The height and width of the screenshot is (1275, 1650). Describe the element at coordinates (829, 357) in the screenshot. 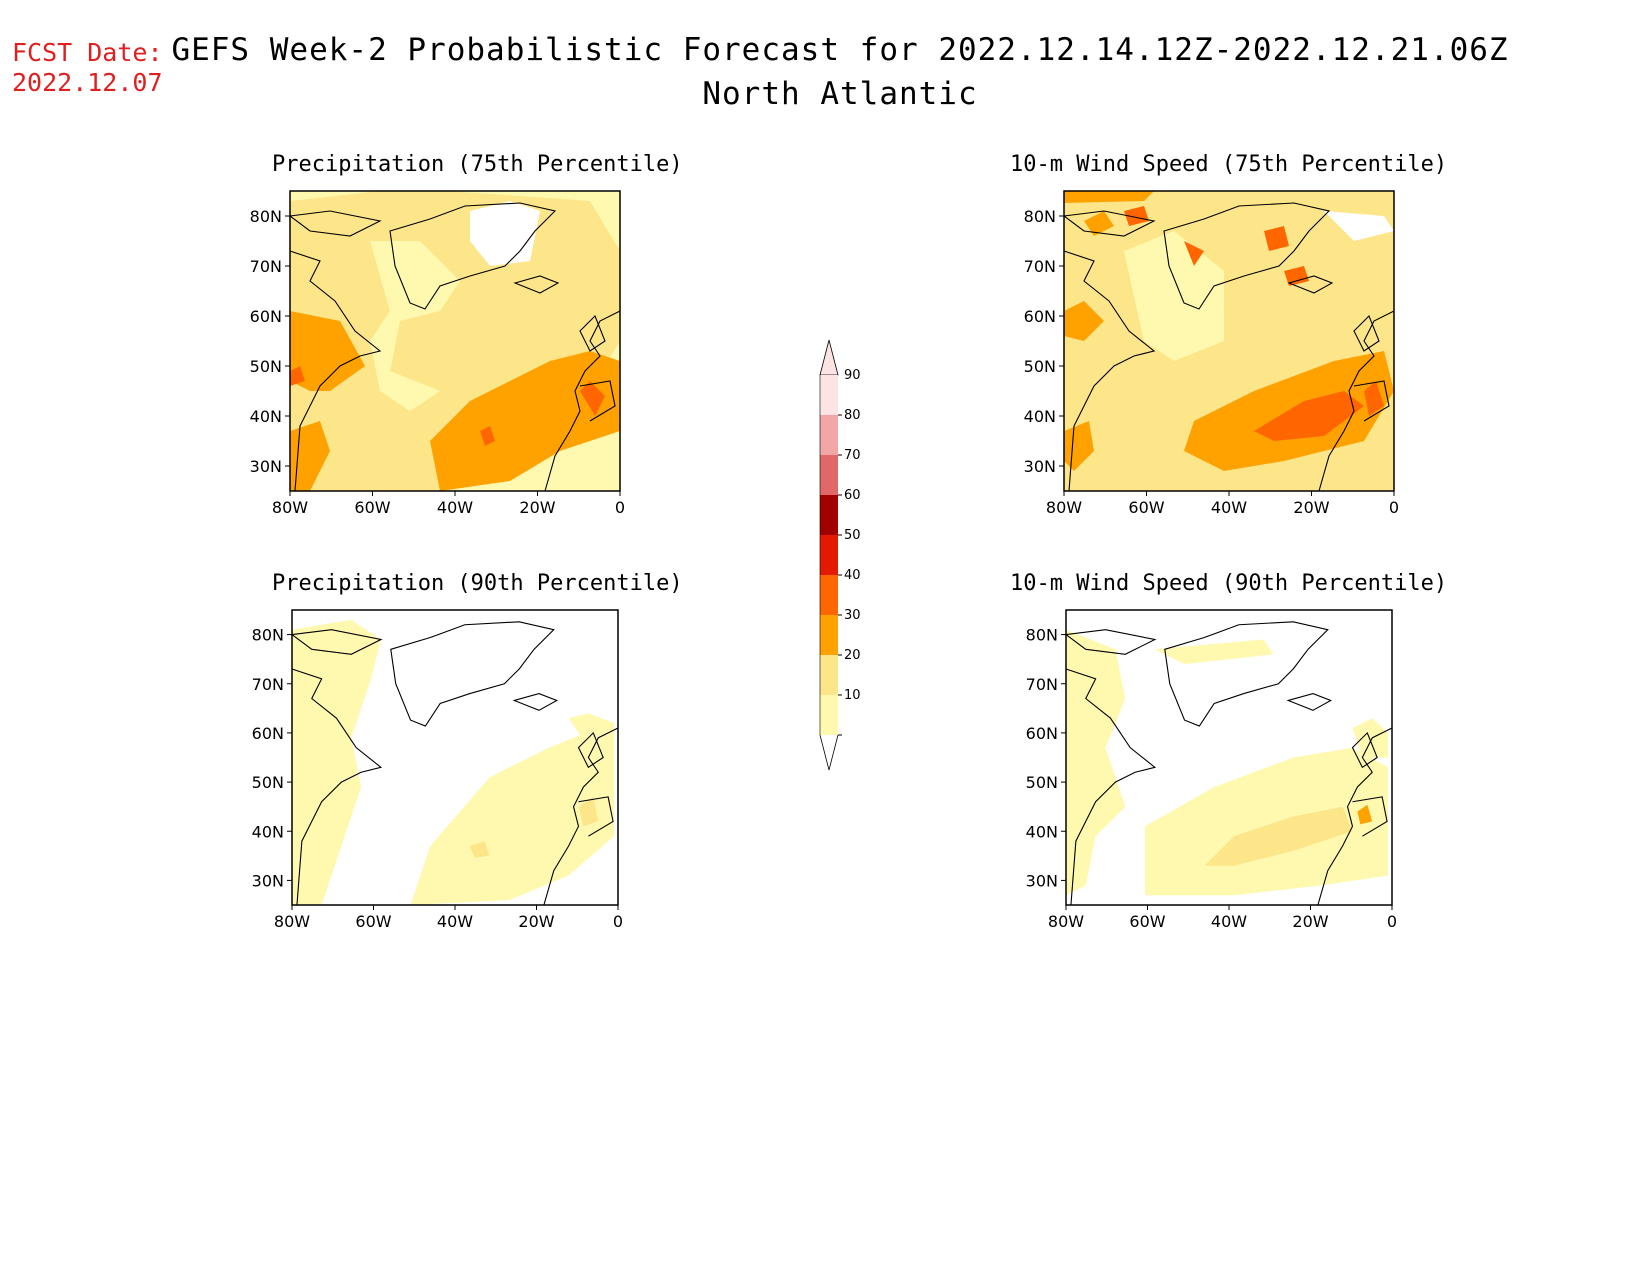

I see `colorbar-top-triangle` at that location.